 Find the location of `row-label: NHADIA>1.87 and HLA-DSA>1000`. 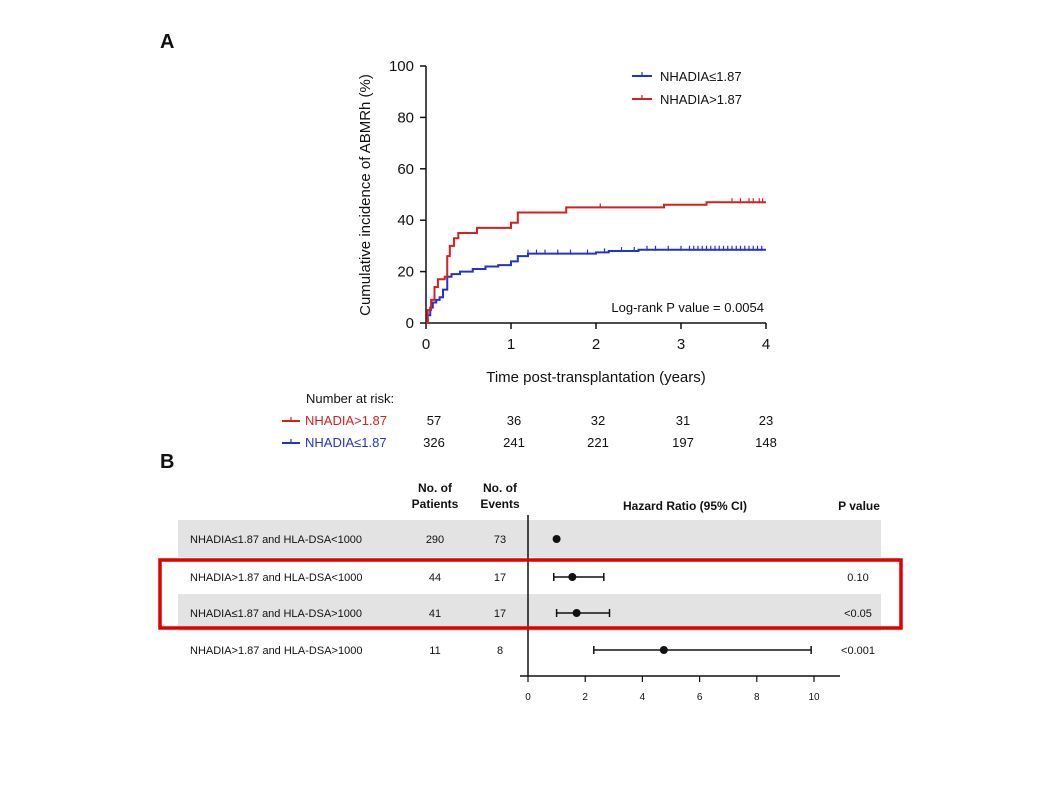

row-label: NHADIA>1.87 and HLA-DSA>1000 is located at coordinates (276, 651).